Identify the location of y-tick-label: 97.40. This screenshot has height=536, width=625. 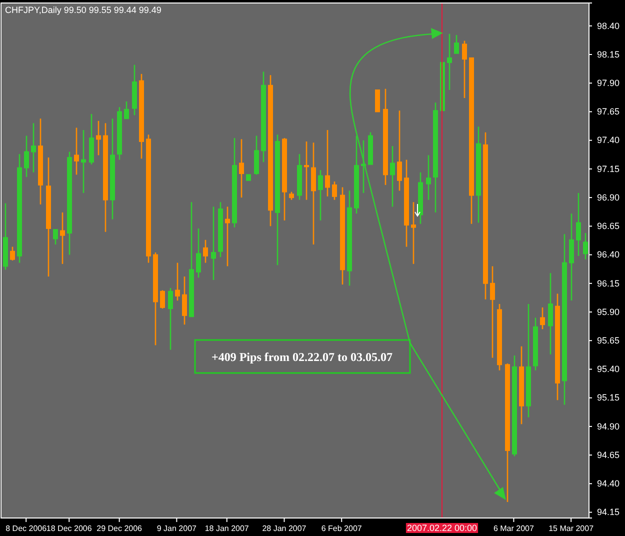
(608, 140).